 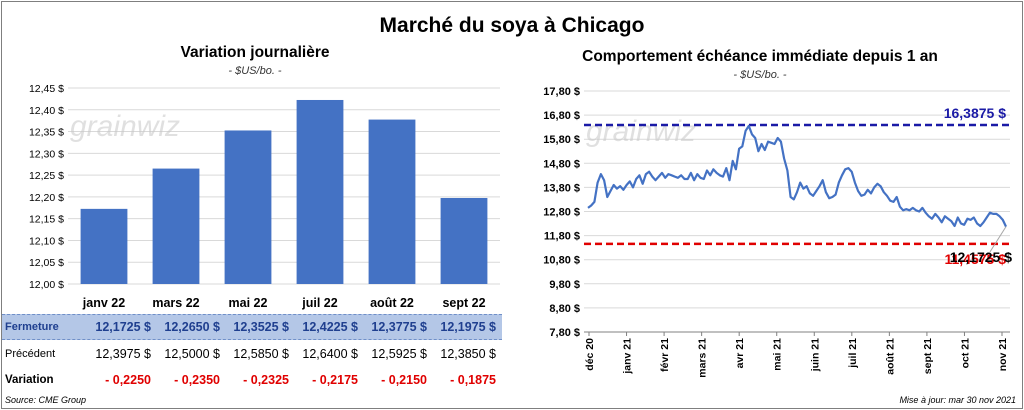 I want to click on x-tick-label: déc 20, so click(x=590, y=354).